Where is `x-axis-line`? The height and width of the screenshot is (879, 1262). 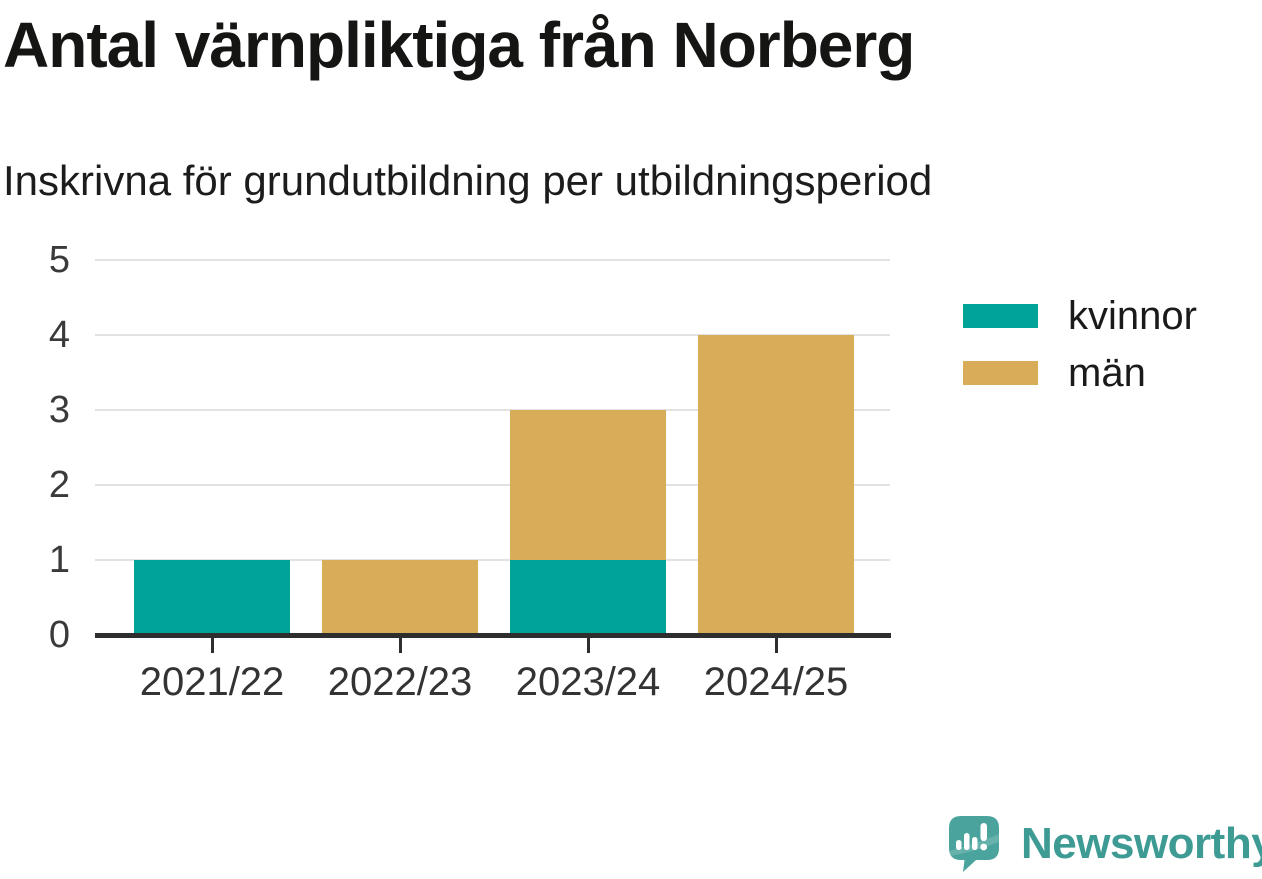 x-axis-line is located at coordinates (493, 635).